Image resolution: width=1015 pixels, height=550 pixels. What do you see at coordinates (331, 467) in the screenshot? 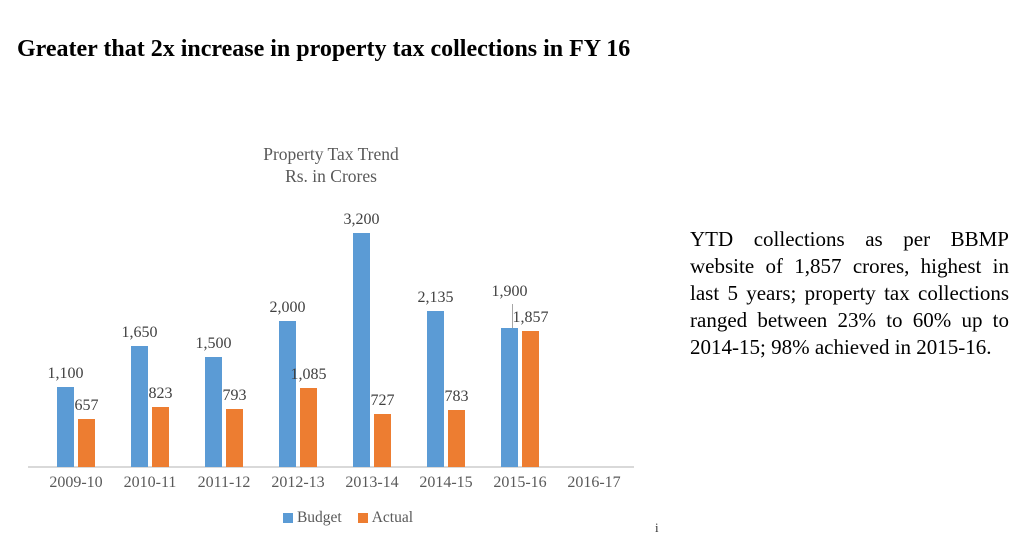
I see `x-axis-line` at bounding box center [331, 467].